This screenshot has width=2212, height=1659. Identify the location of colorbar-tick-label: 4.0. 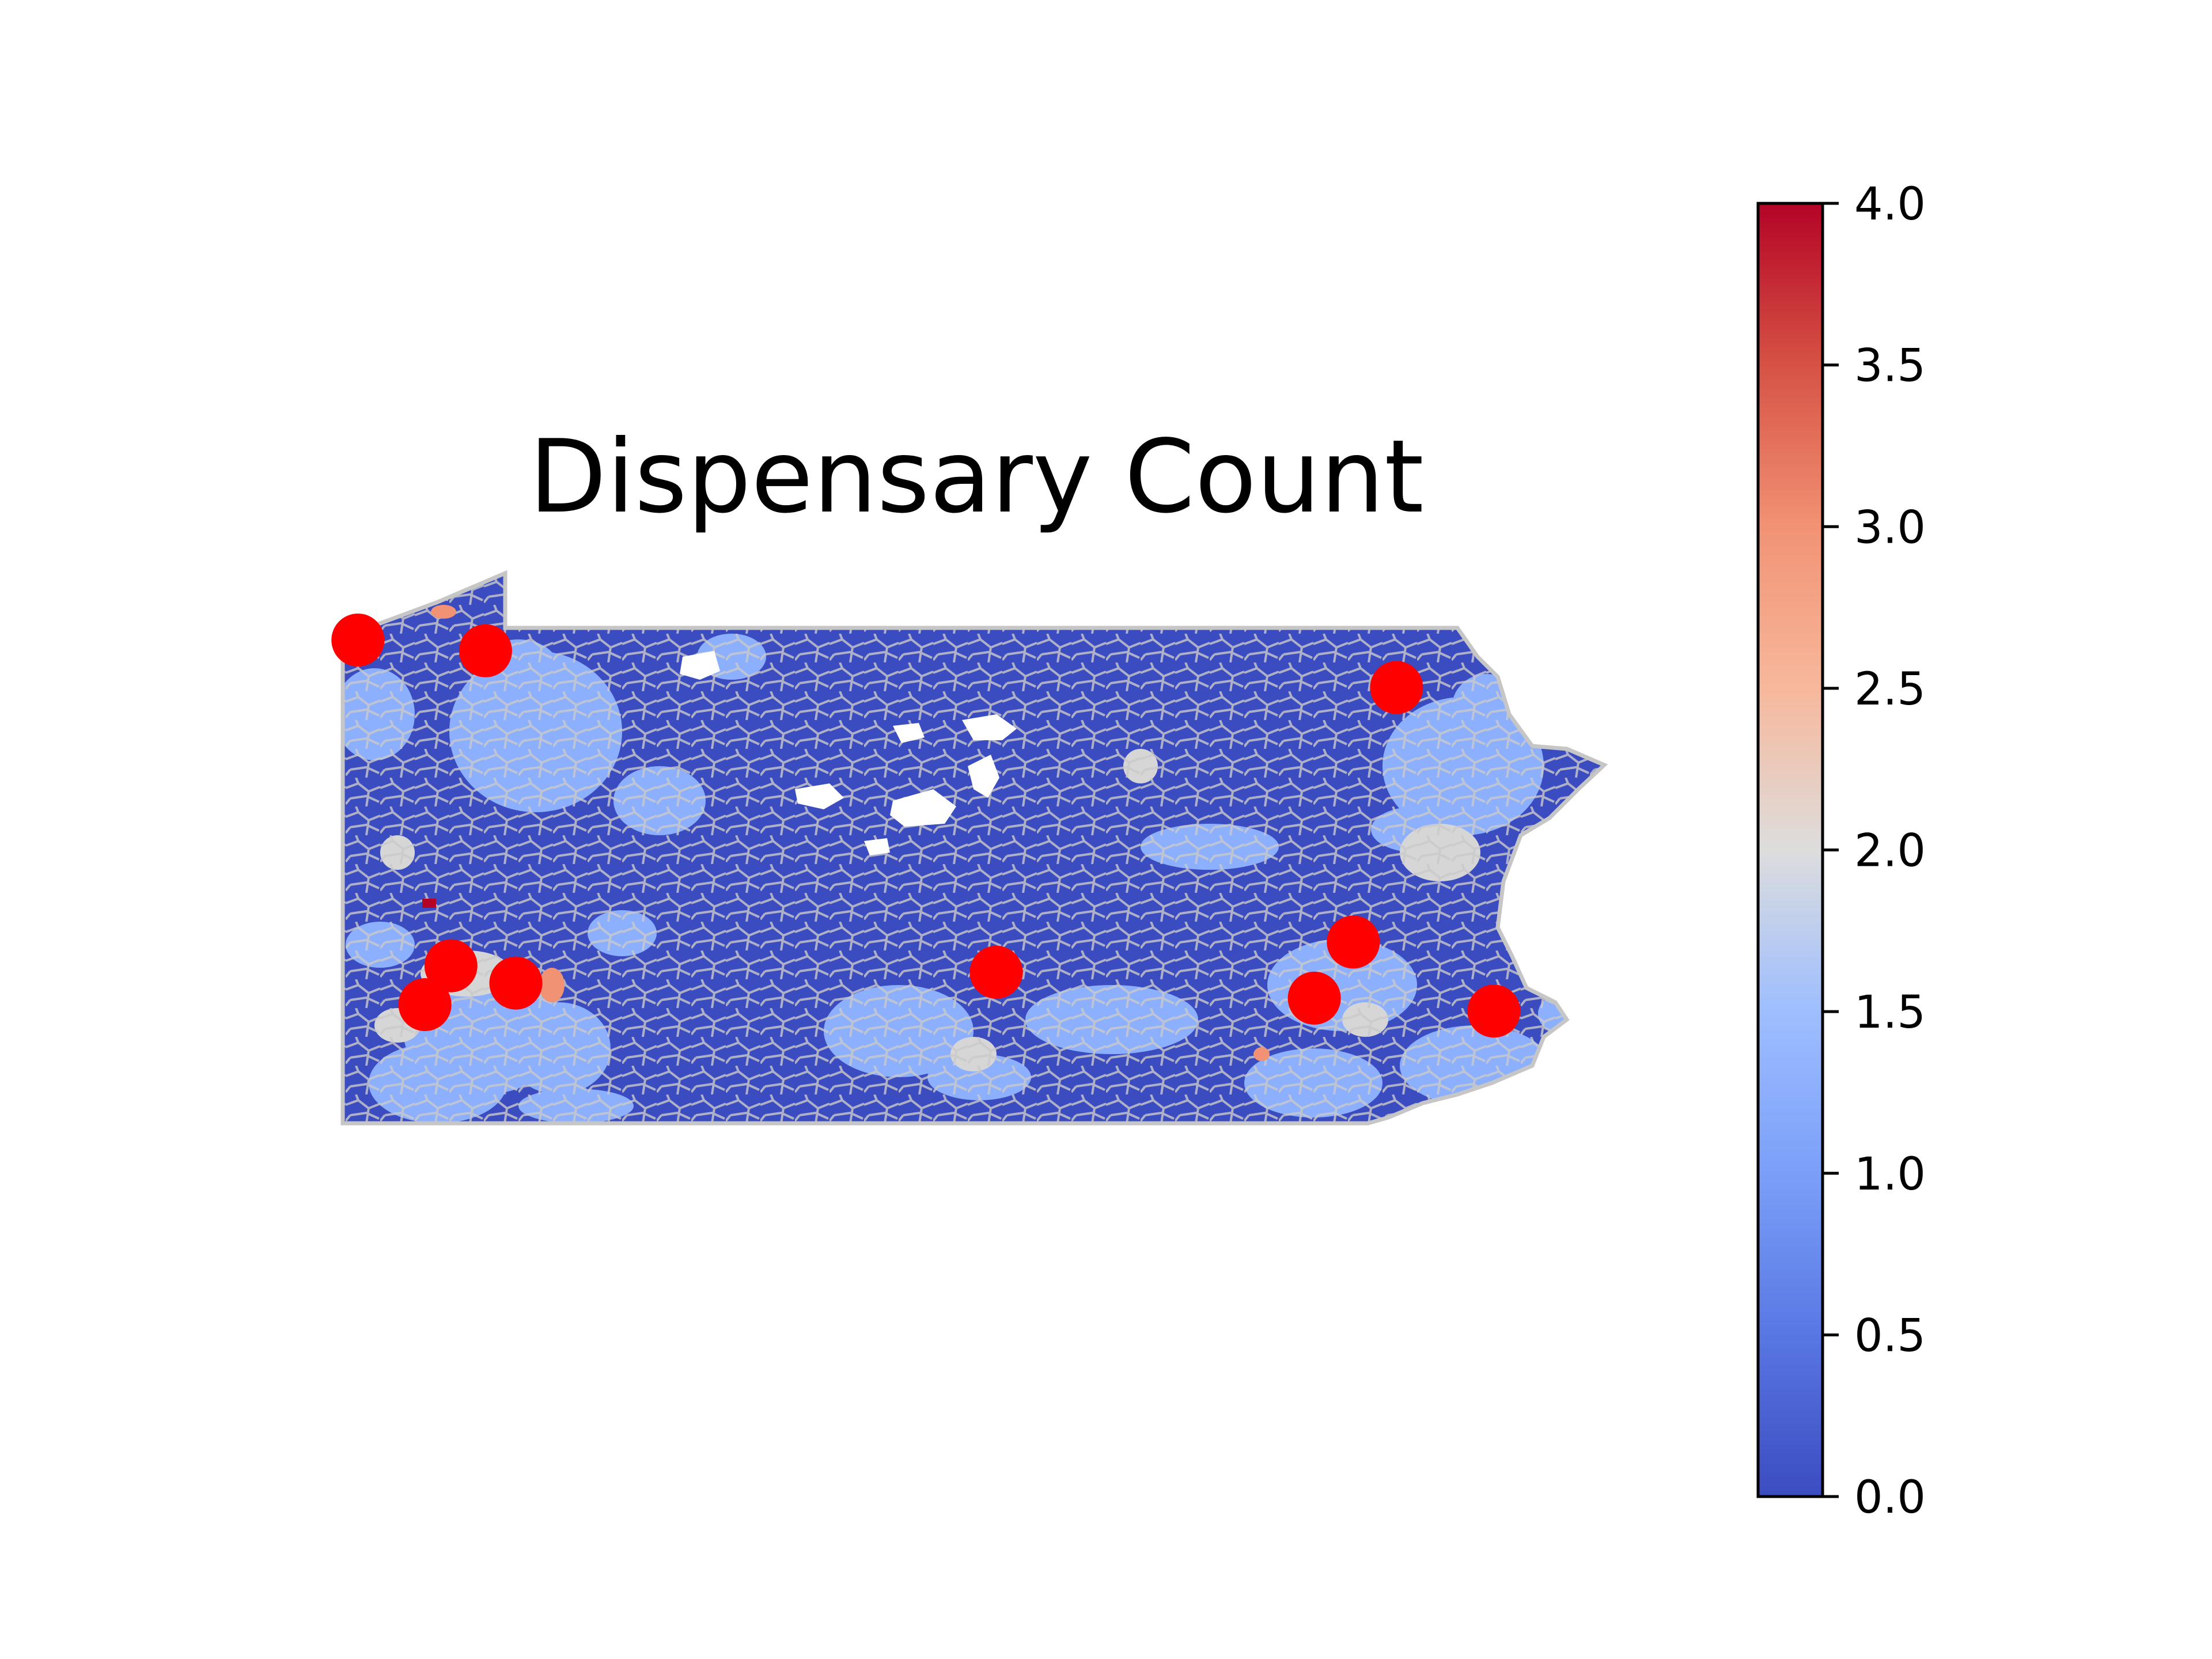
(1890, 204).